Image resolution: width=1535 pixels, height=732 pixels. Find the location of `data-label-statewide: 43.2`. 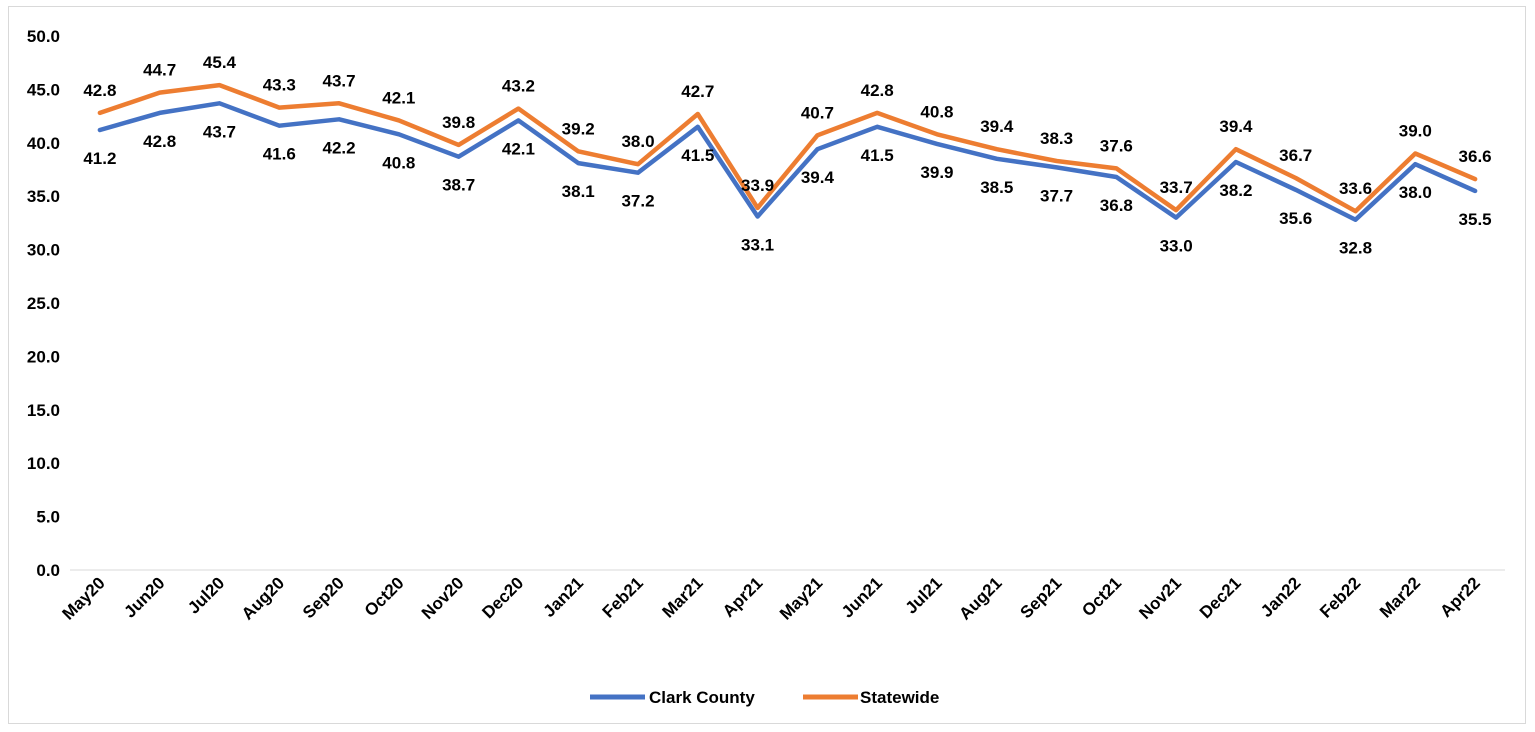

data-label-statewide: 43.2 is located at coordinates (518, 86).